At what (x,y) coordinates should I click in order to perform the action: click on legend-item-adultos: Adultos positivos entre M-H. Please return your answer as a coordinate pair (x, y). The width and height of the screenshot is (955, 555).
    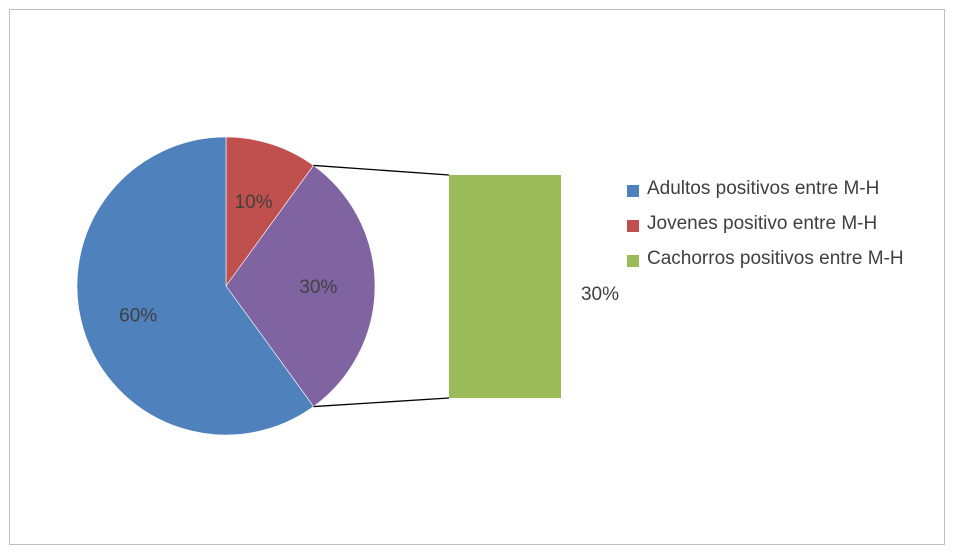
    Looking at the image, I should click on (782, 188).